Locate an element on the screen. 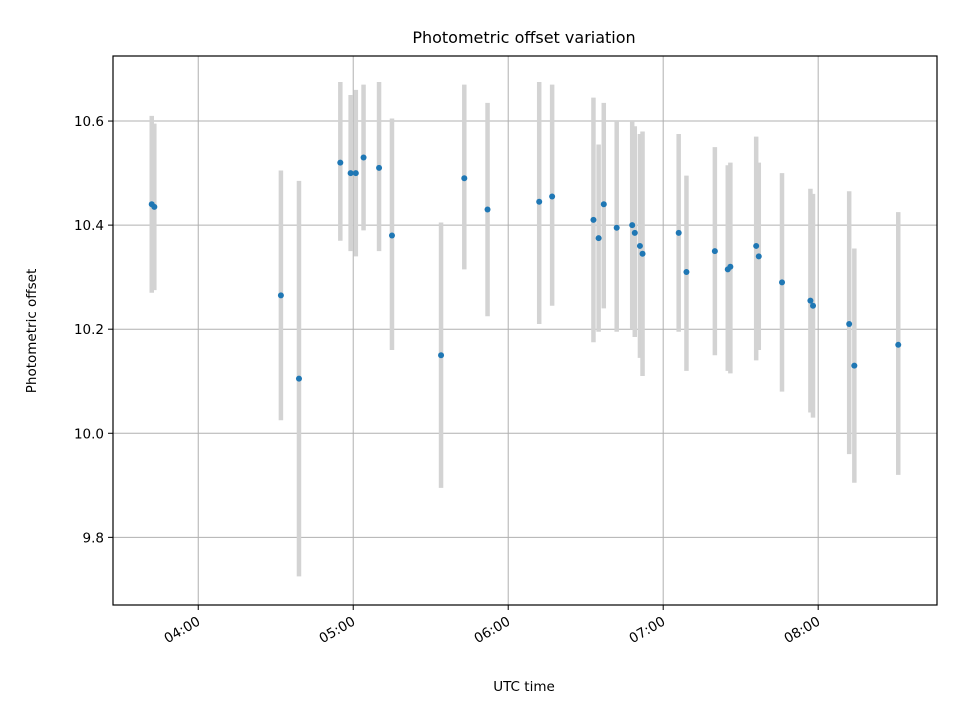 This screenshot has height=720, width=960. x-tick-label: 06:00 is located at coordinates (493, 630).